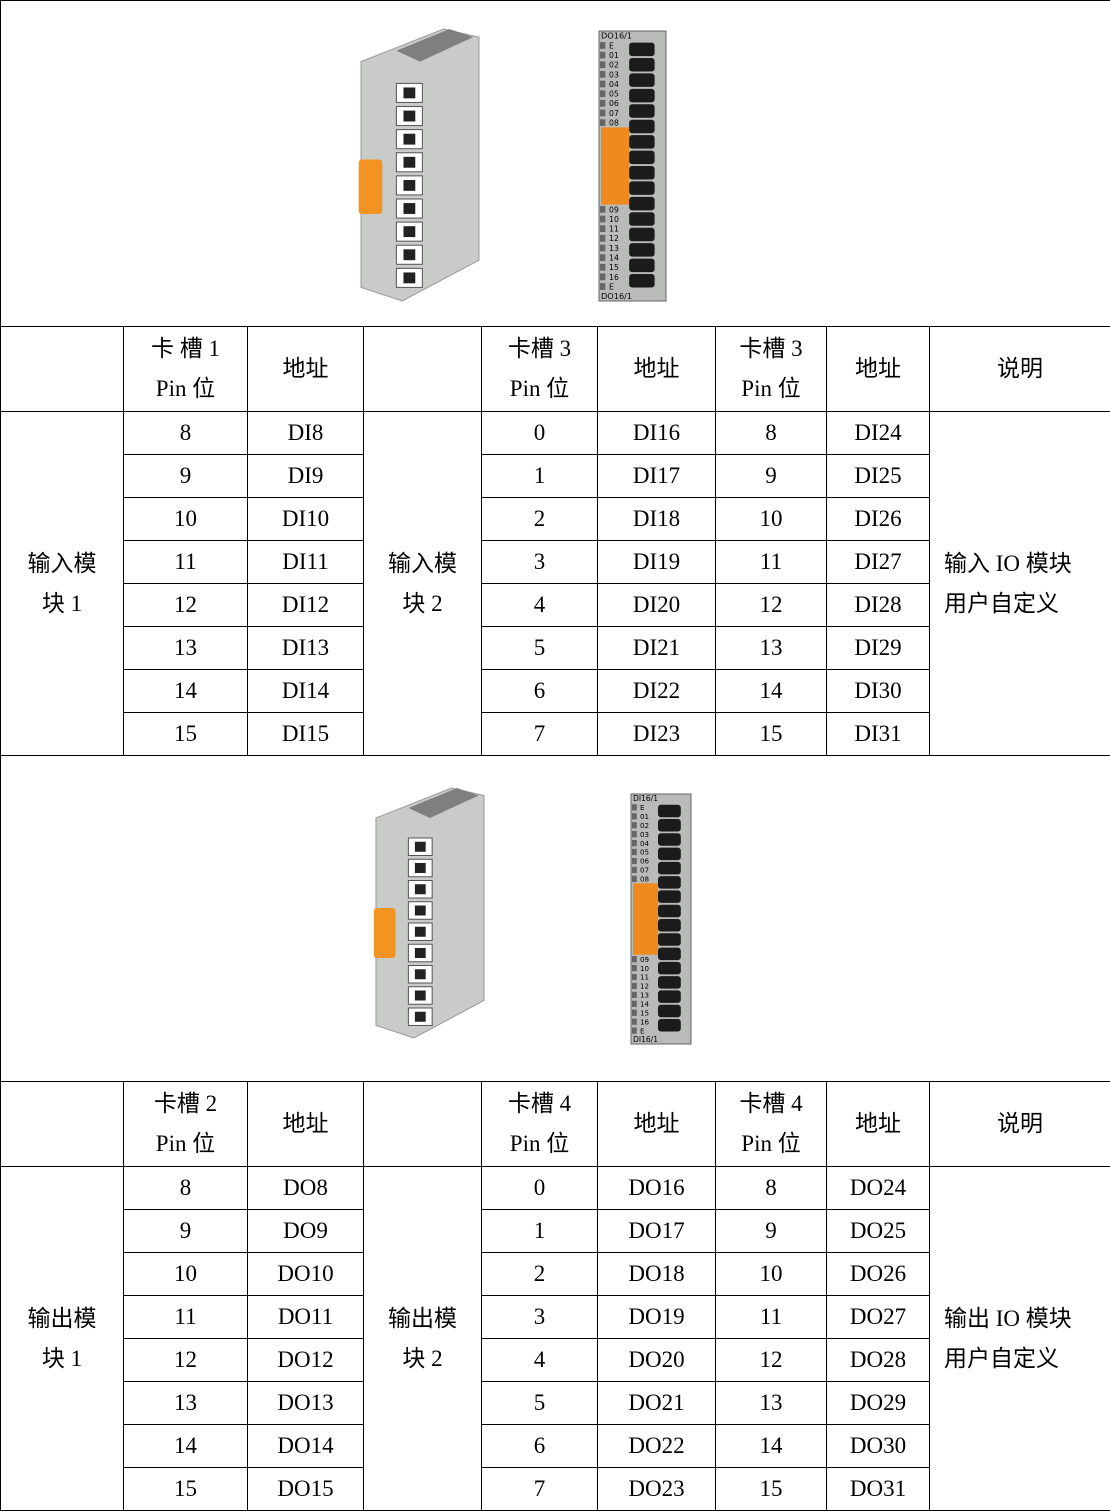 The width and height of the screenshot is (1110, 1511). I want to click on terminal-label: 10, so click(614, 219).